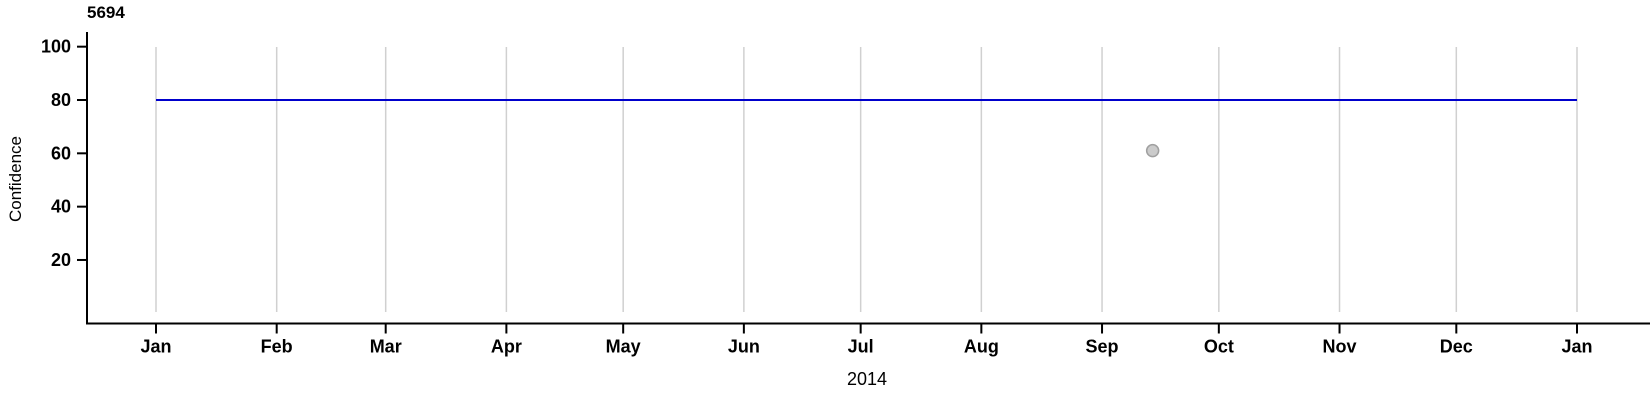 The width and height of the screenshot is (1650, 400). What do you see at coordinates (61, 207) in the screenshot?
I see `y-tick-label: 40` at bounding box center [61, 207].